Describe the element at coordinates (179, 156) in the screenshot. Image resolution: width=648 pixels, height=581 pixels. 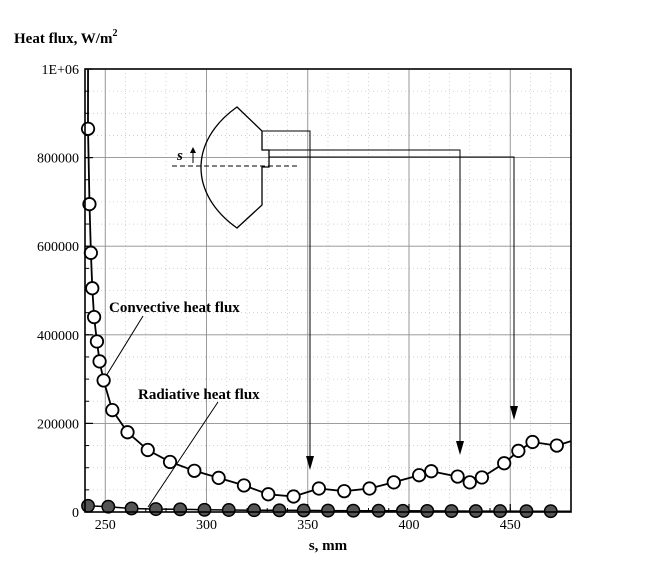
I see `s-arrow-label: s` at that location.